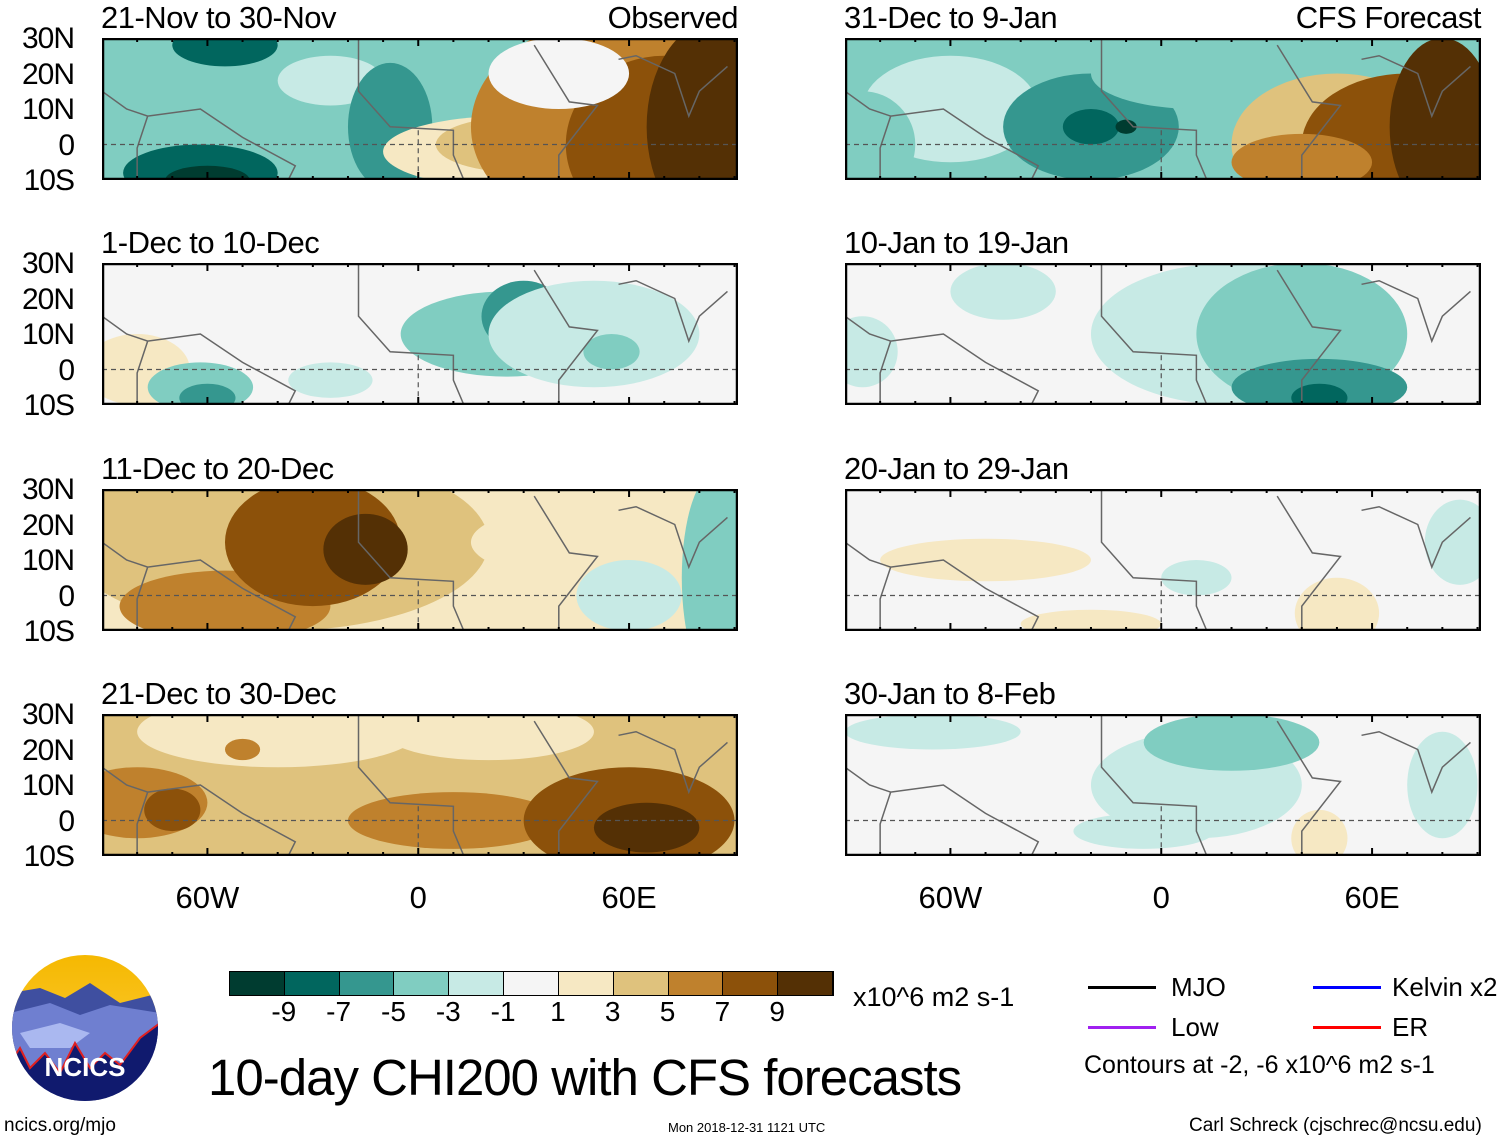 The height and width of the screenshot is (1142, 1510). Describe the element at coordinates (1388, 17) in the screenshot. I see `column-label: CFS Forecast` at that location.